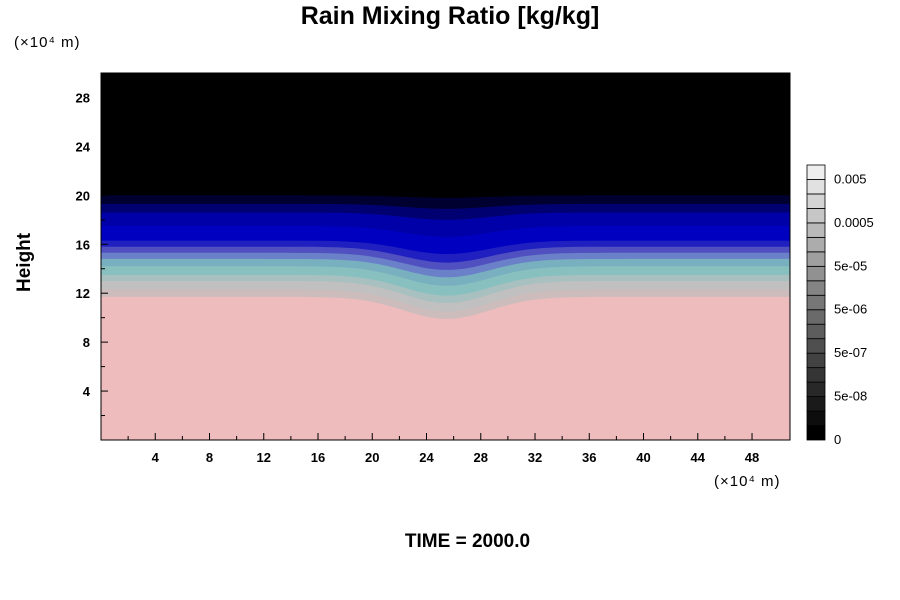 The width and height of the screenshot is (900, 600). Describe the element at coordinates (850, 265) in the screenshot. I see `colorbar-label: 5e-05` at that location.